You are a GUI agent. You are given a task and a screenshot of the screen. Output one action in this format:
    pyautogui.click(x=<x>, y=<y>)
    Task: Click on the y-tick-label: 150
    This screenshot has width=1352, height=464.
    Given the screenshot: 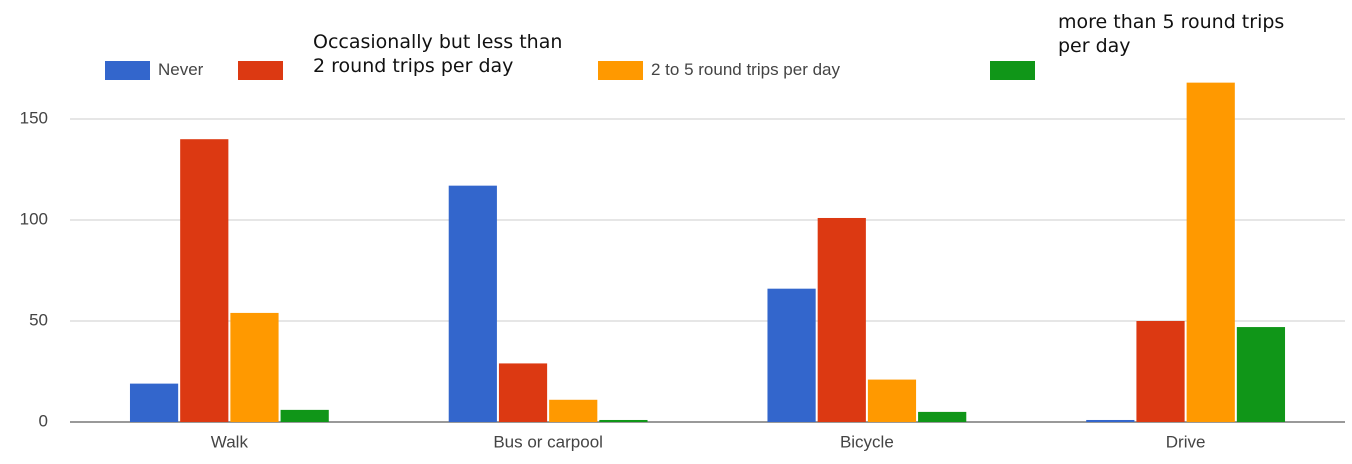 What is the action you would take?
    pyautogui.click(x=34, y=117)
    